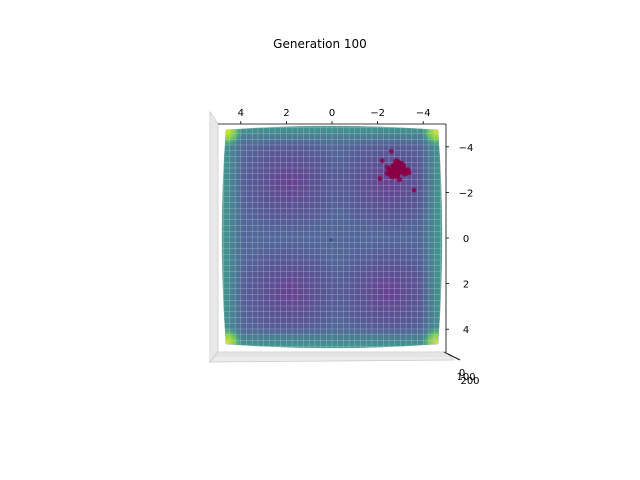 The height and width of the screenshot is (480, 640). Describe the element at coordinates (286, 113) in the screenshot. I see `x-tick-label: 2` at that location.